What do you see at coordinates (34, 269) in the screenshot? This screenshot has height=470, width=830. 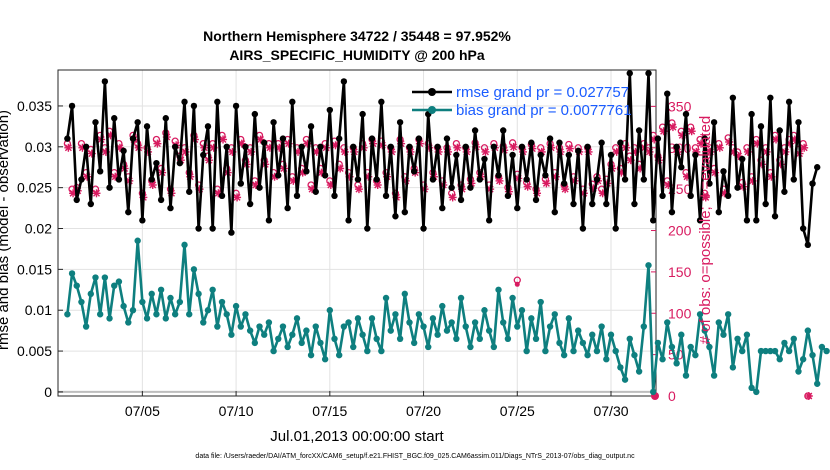 I see `left-tick-label: 0.015` at bounding box center [34, 269].